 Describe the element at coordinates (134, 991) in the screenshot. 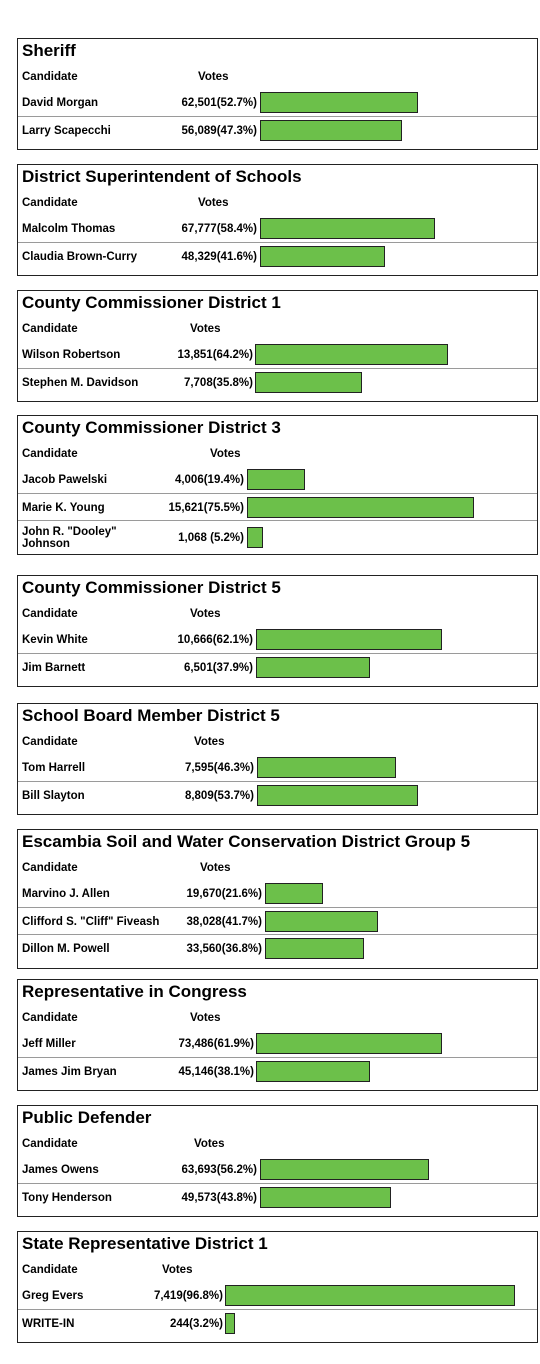

I see `race-title: Representative in Congress` at that location.